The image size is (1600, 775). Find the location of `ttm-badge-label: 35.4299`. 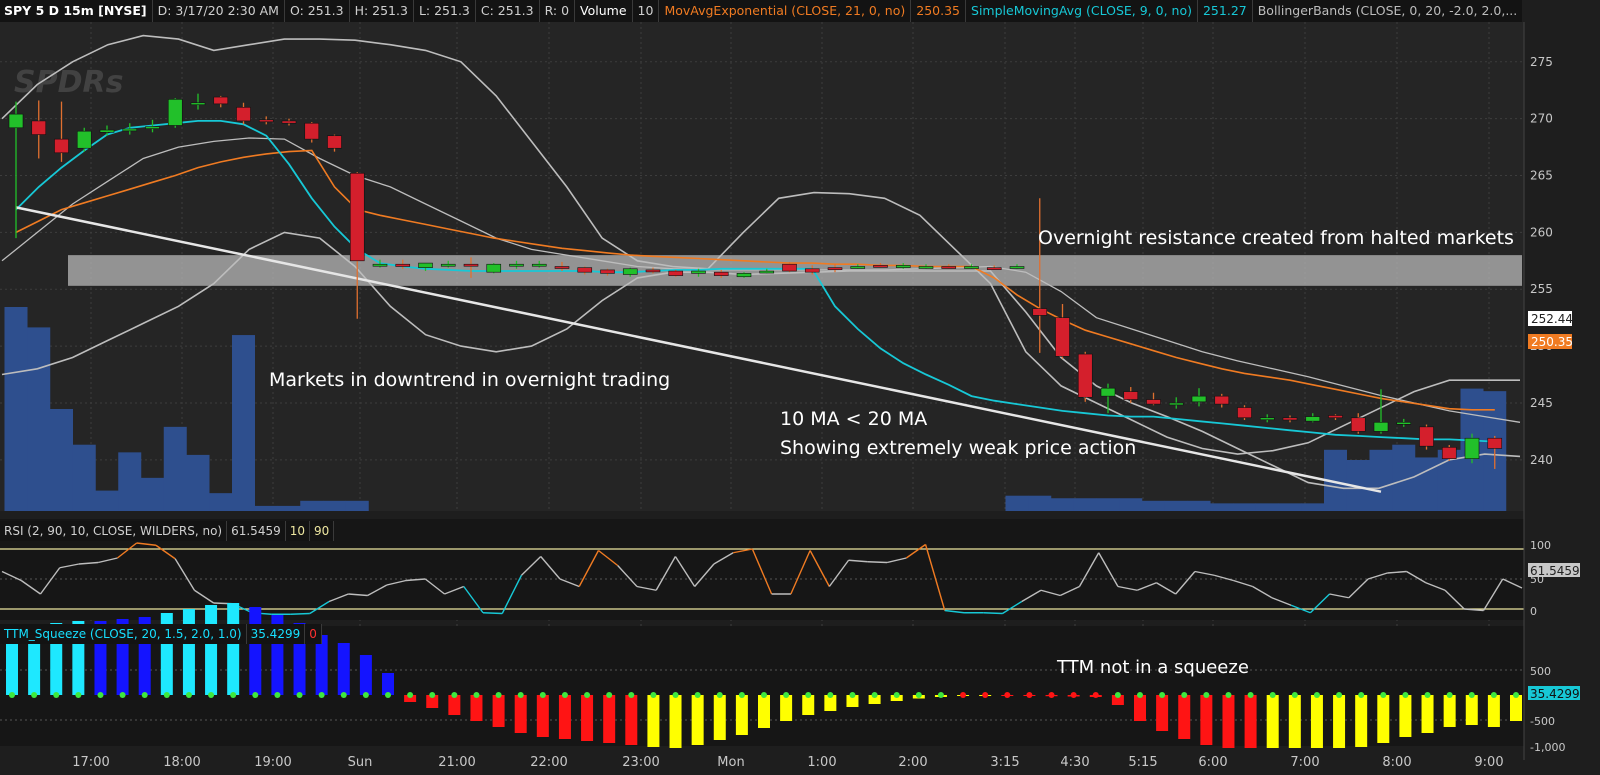

ttm-badge-label: 35.4299 is located at coordinates (1555, 694).